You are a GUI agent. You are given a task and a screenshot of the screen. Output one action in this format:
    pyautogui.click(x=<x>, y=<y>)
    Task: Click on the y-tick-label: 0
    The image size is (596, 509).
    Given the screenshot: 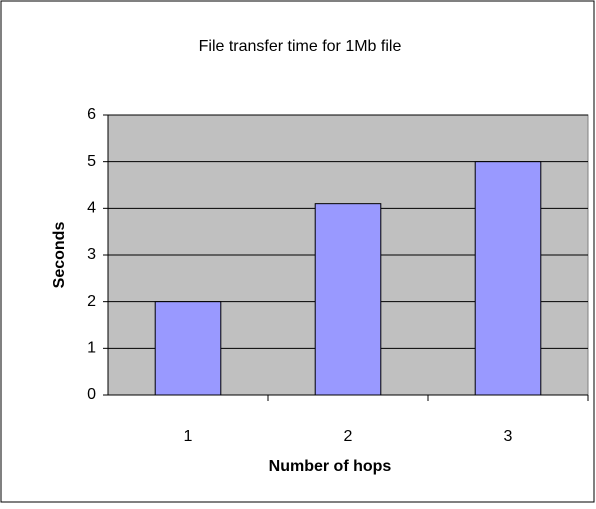 What is the action you would take?
    pyautogui.click(x=91, y=394)
    